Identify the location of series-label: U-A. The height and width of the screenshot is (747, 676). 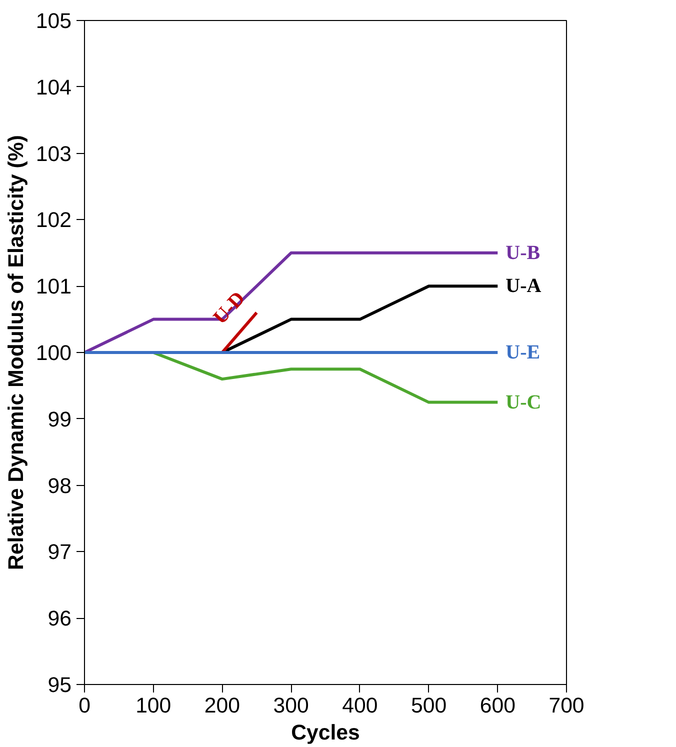
(524, 286).